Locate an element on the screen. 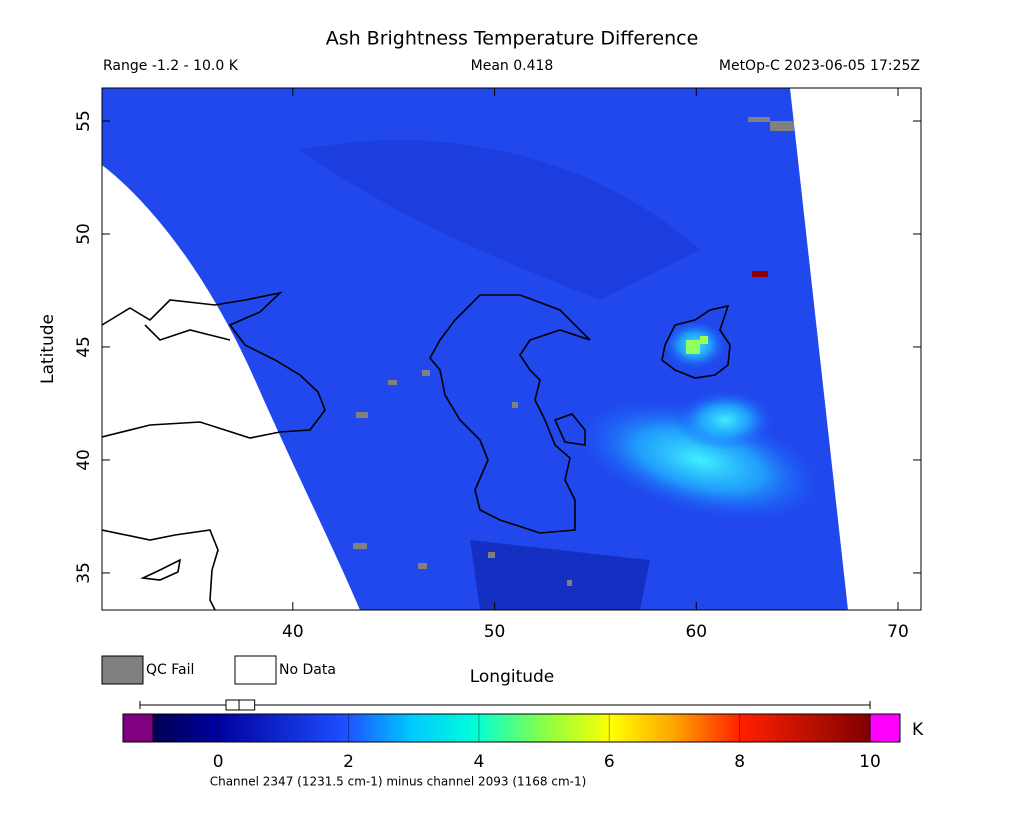  stats-box is located at coordinates (240, 705).